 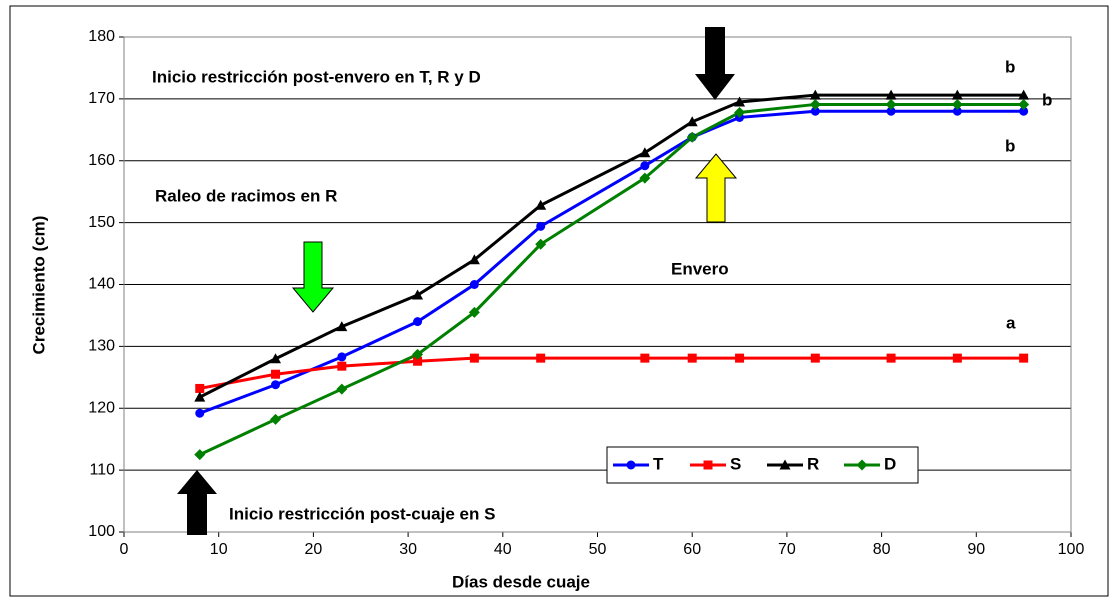 I want to click on y-tick-label: 110, so click(x=102, y=469).